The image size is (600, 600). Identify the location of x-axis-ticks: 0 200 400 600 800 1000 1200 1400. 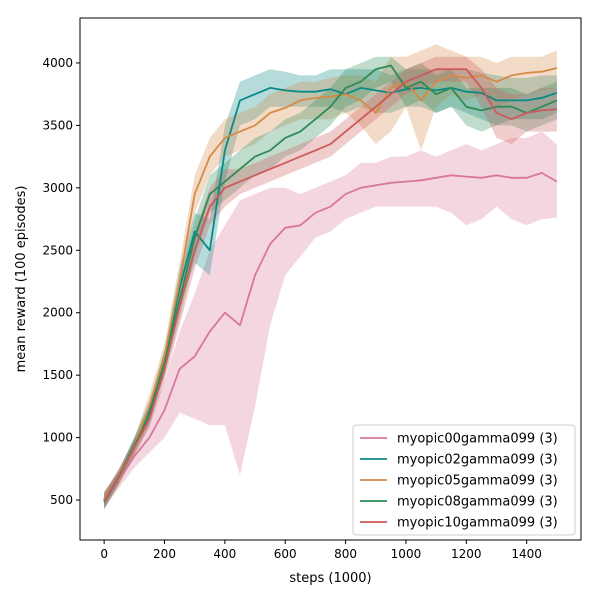
(321, 550).